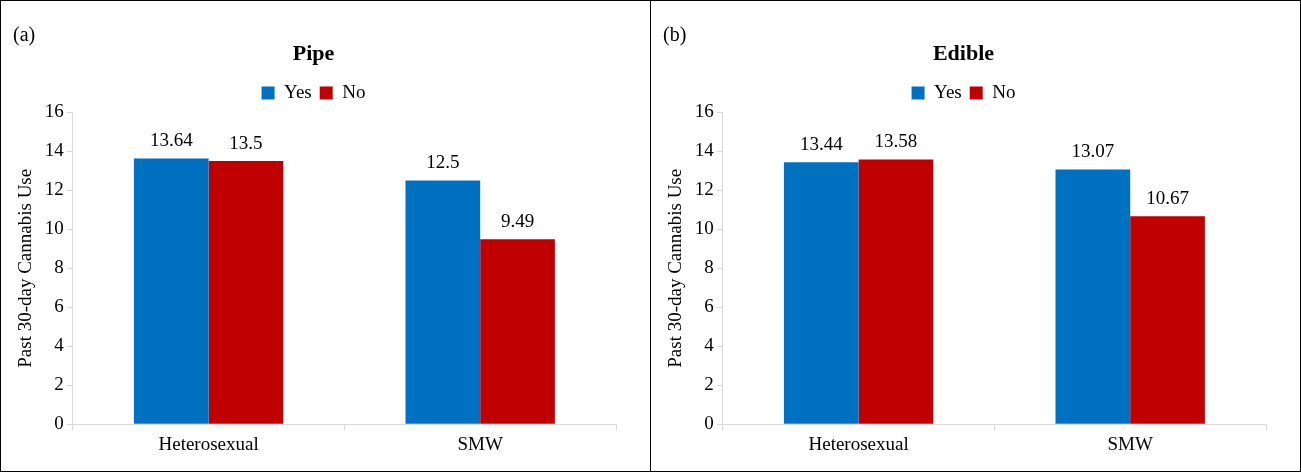 Image resolution: width=1301 pixels, height=472 pixels. Describe the element at coordinates (443, 162) in the screenshot. I see `data-label: 12.5` at that location.